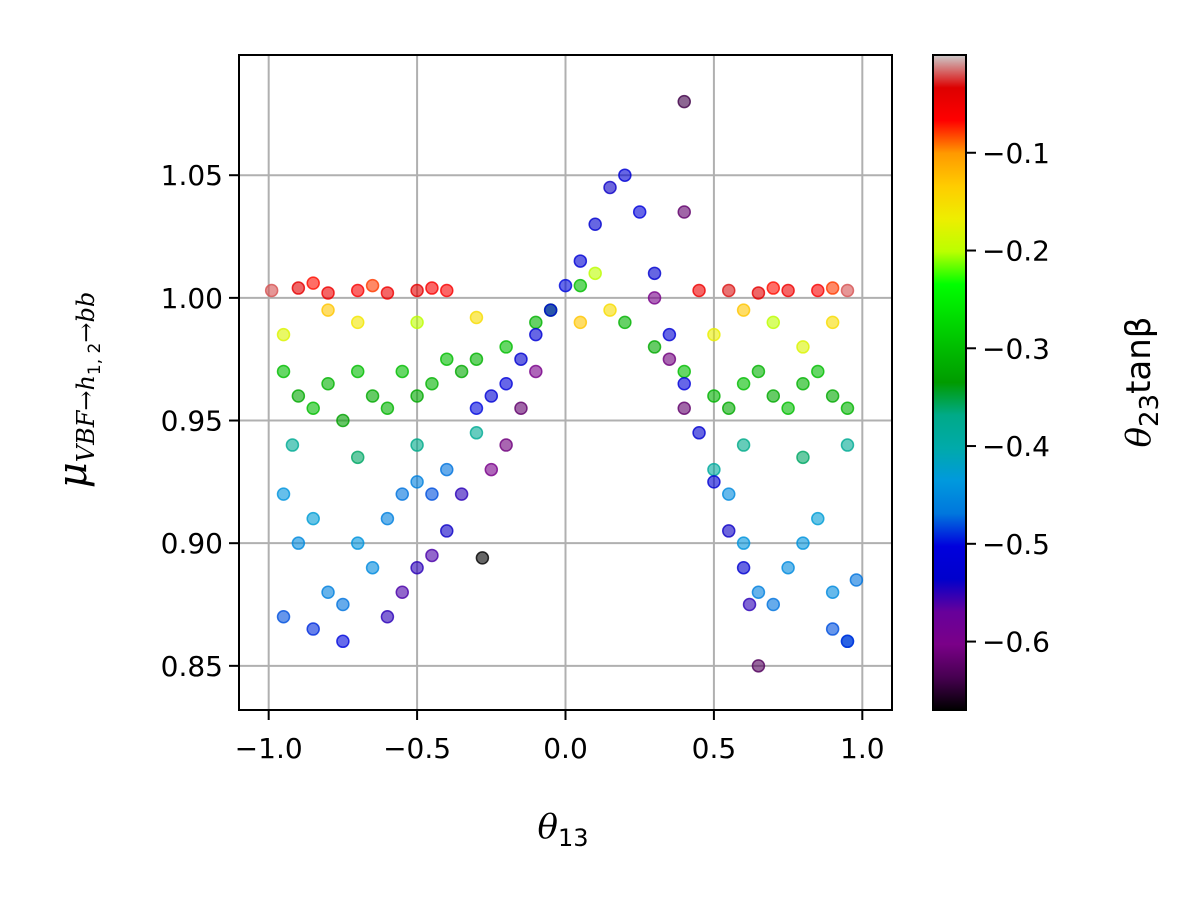 The image size is (1200, 900). I want to click on y-axis-label-mu: μ, so click(73, 475).